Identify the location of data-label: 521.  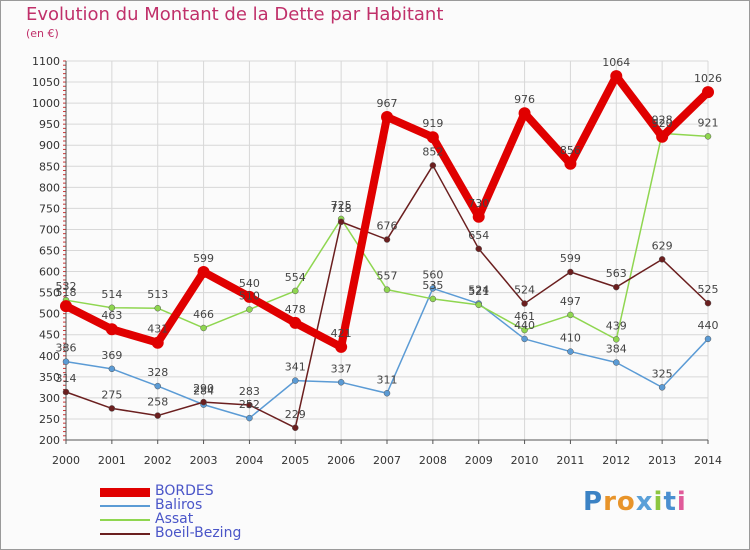
(478, 291).